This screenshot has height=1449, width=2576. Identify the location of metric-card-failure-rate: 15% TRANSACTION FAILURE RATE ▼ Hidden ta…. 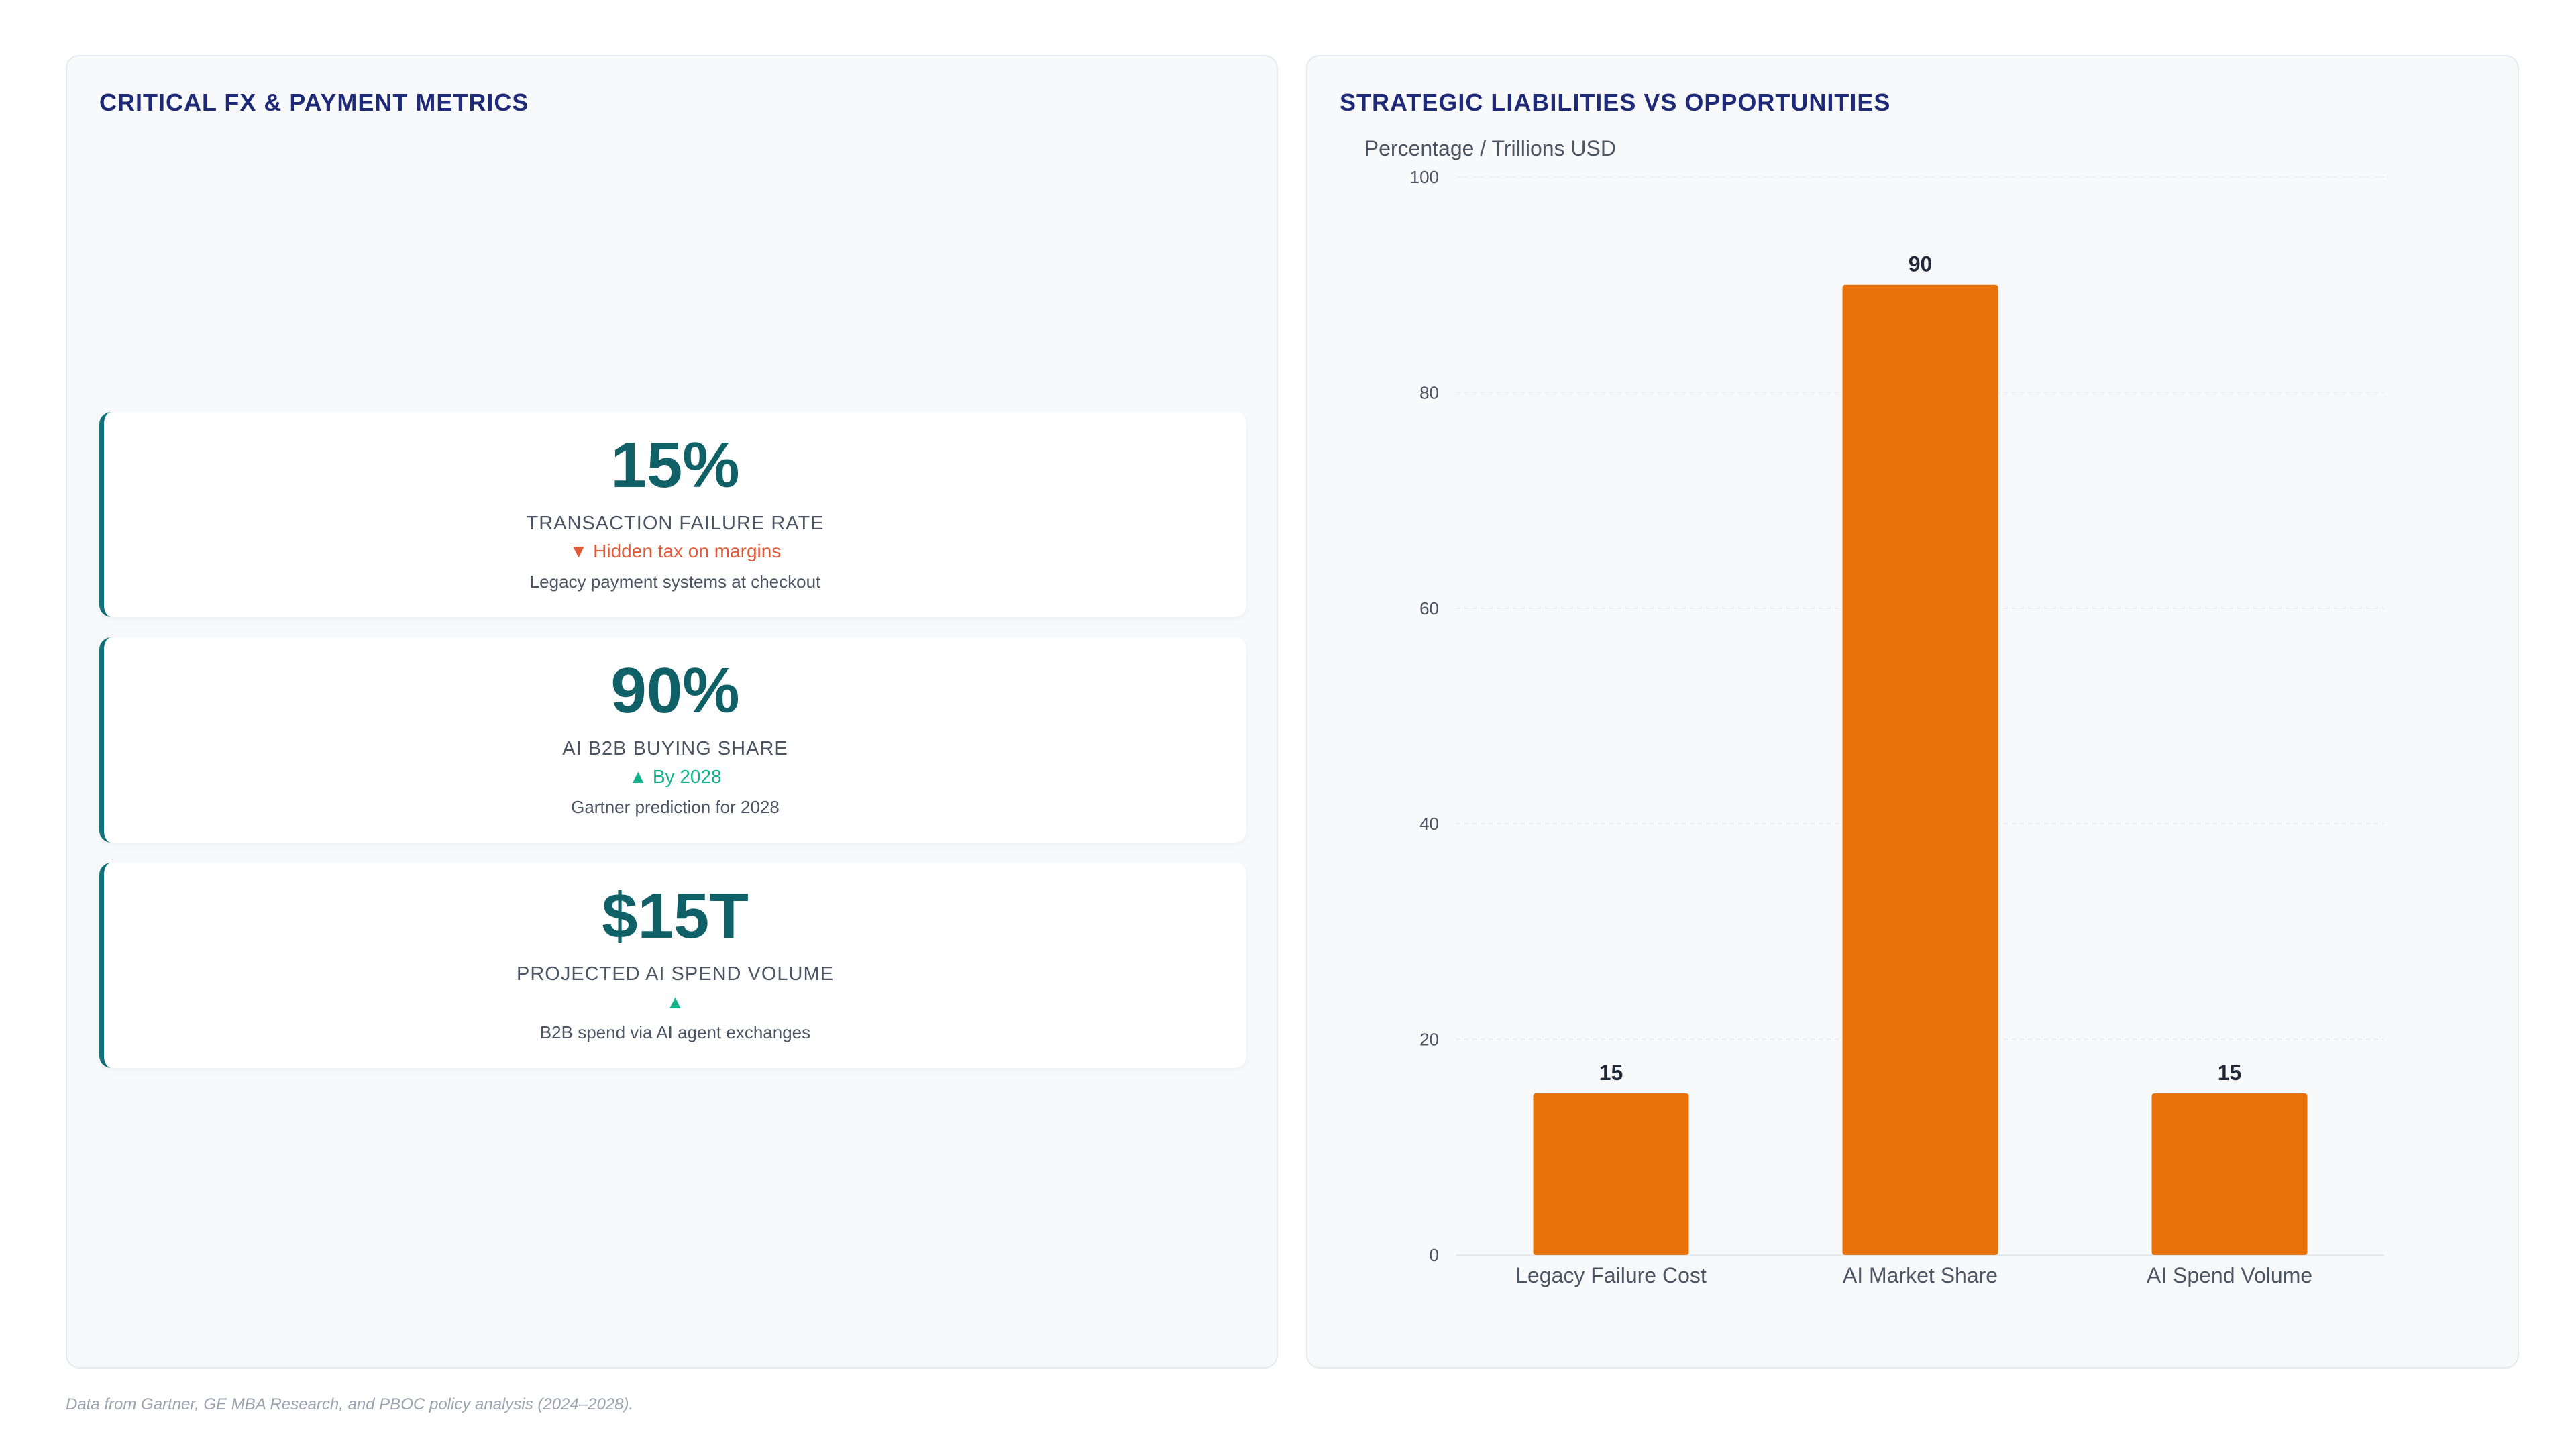
(672, 514).